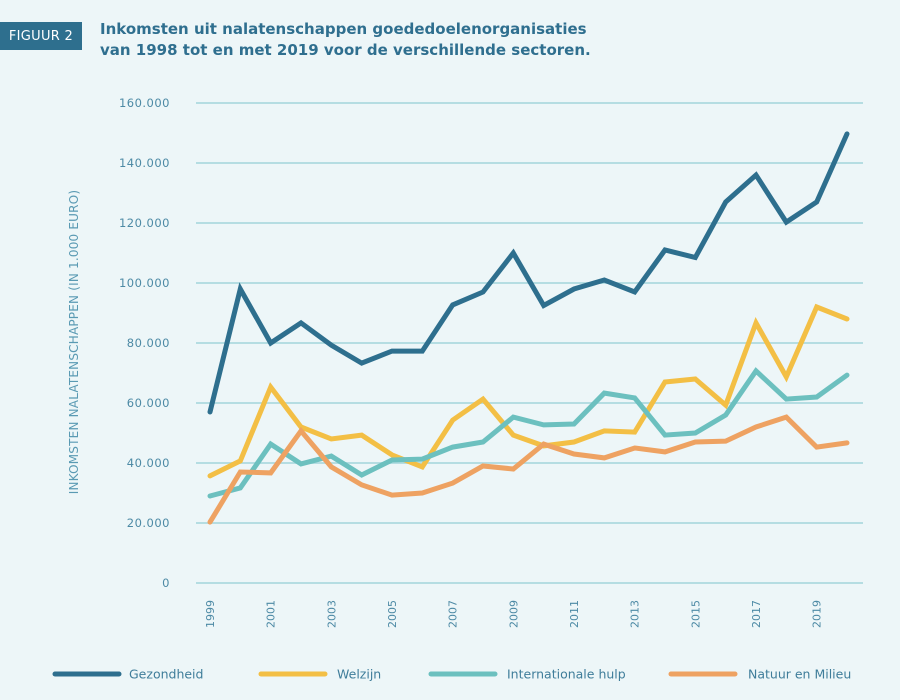 The width and height of the screenshot is (900, 700). What do you see at coordinates (574, 614) in the screenshot?
I see `x-tick-label: 2011` at bounding box center [574, 614].